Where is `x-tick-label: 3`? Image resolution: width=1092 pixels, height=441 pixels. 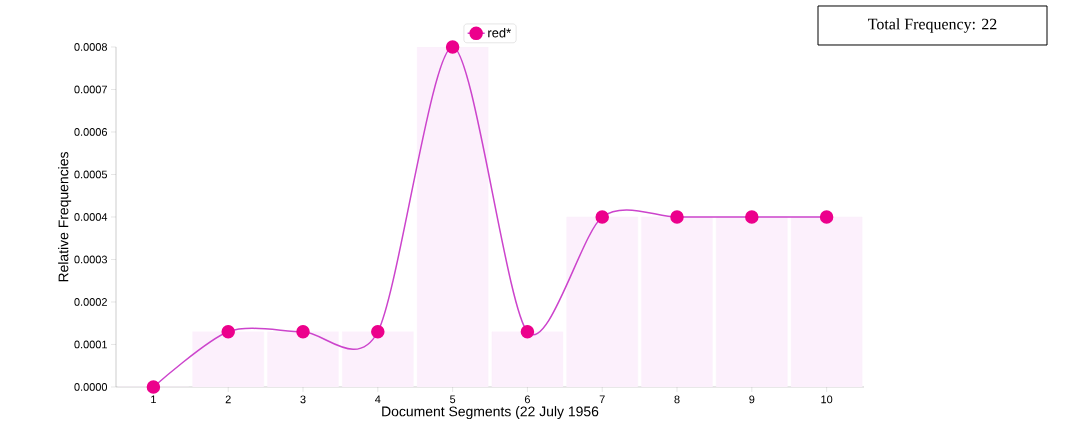
x-tick-label: 3 is located at coordinates (303, 399).